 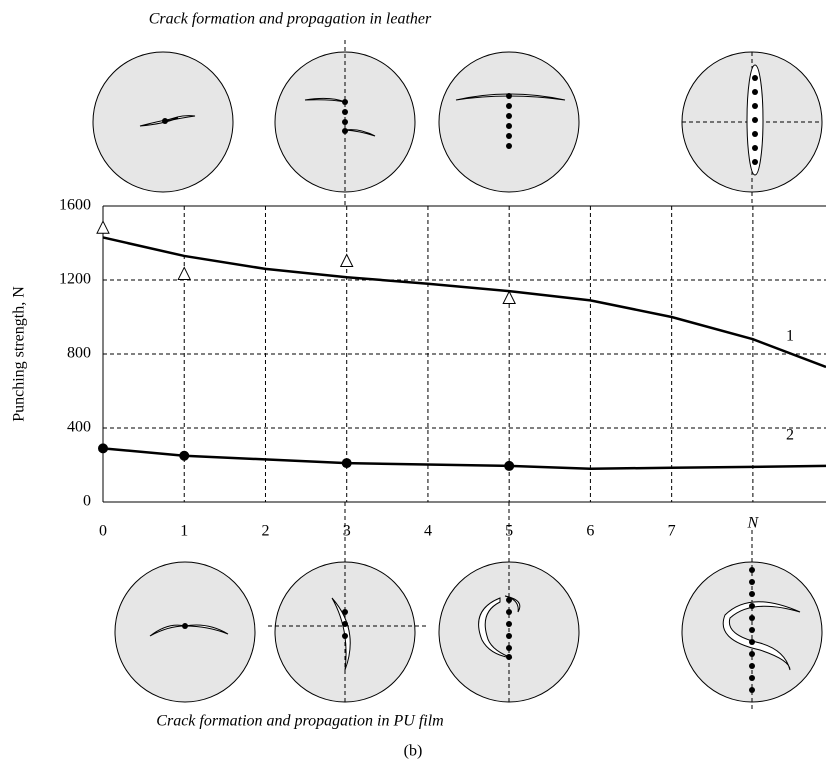 What do you see at coordinates (19, 354) in the screenshot?
I see `y-axis-label: Punching strength, N` at bounding box center [19, 354].